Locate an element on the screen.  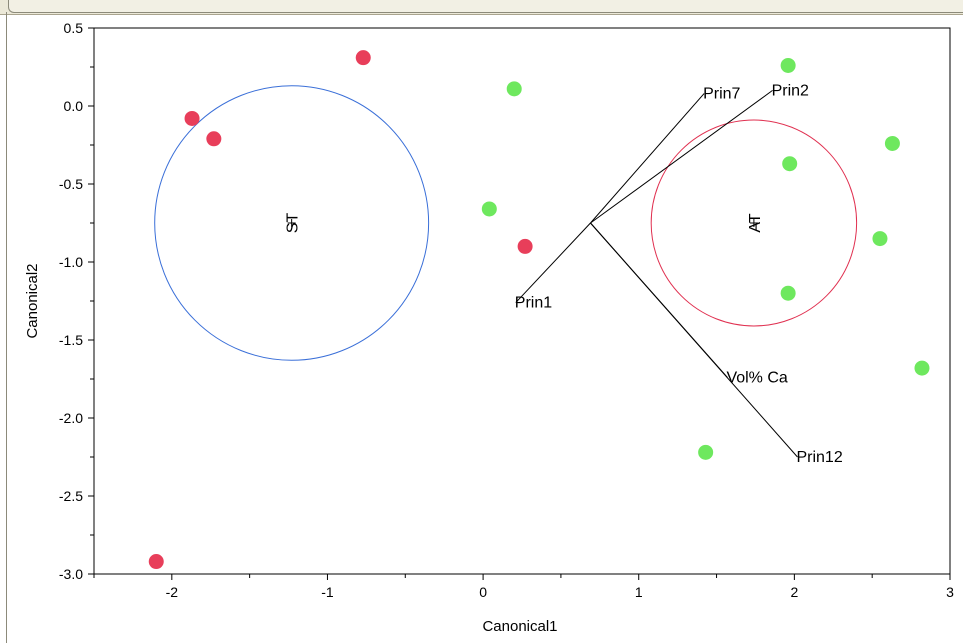
x-tick-label: -1 is located at coordinates (327, 592).